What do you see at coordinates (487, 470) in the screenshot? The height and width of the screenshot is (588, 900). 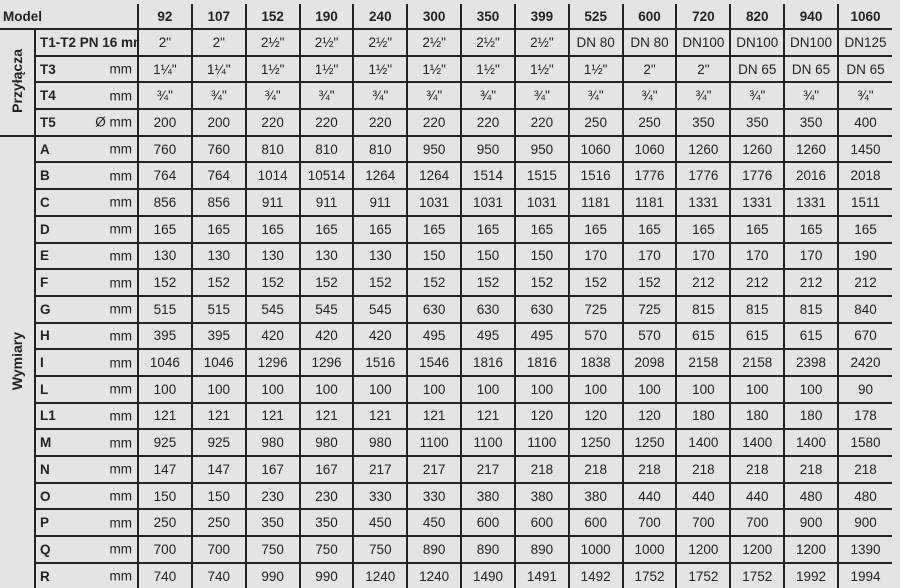 I see `value-cell: 217` at bounding box center [487, 470].